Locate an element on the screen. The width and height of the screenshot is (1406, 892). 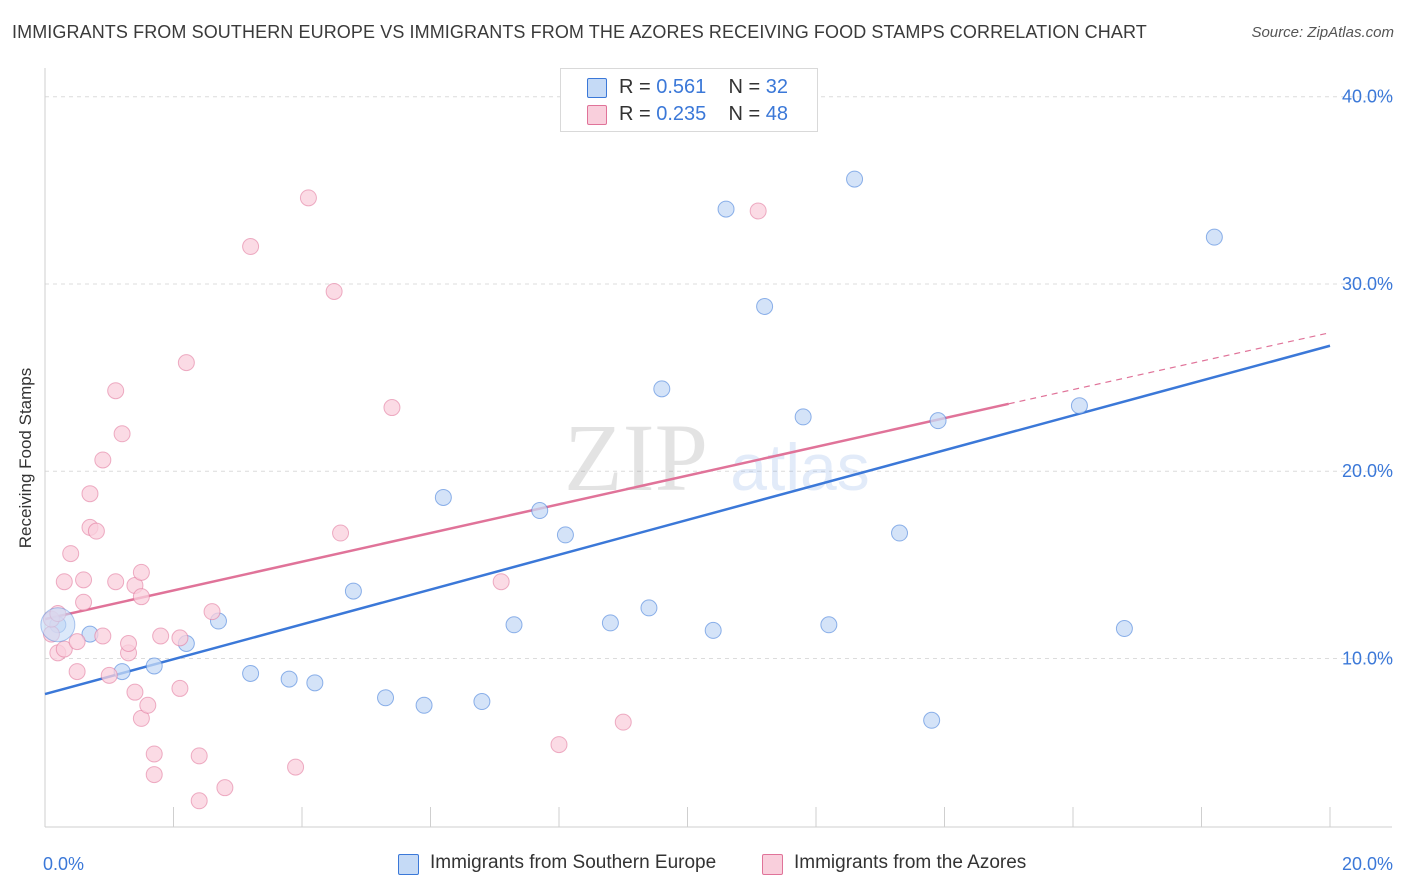
source-label: Source: ZipAtlas.com is located at coordinates (1322, 32).